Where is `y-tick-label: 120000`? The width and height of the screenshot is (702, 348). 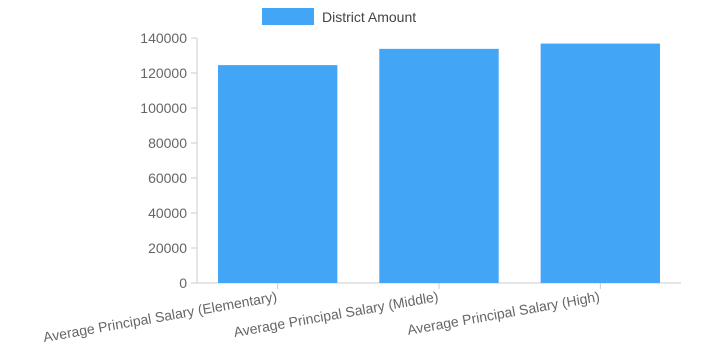
y-tick-label: 120000 is located at coordinates (163, 73).